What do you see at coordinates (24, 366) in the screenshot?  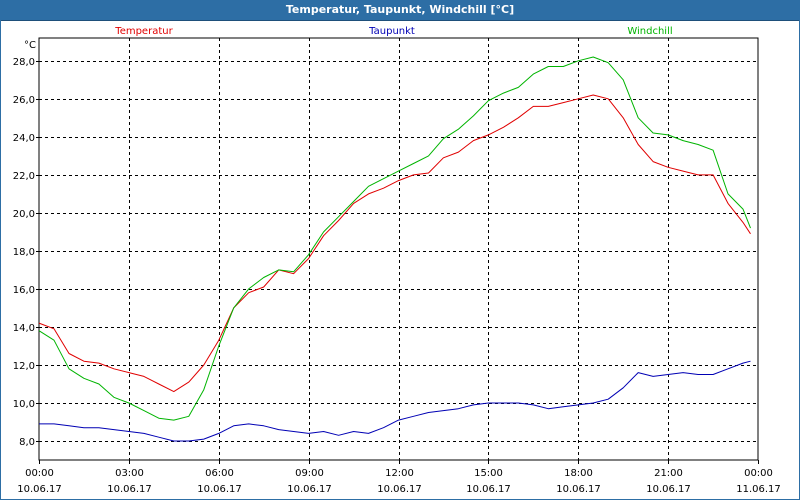 I see `y-tick-label: 12,0` at bounding box center [24, 366].